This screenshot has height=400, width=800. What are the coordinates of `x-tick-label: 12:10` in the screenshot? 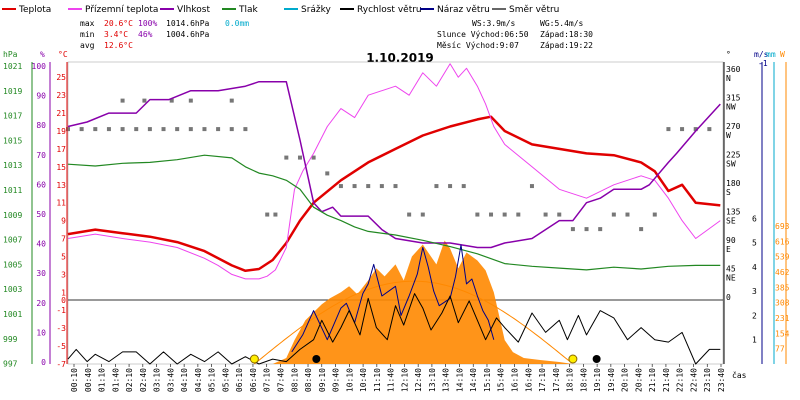 It's located at (404, 380).